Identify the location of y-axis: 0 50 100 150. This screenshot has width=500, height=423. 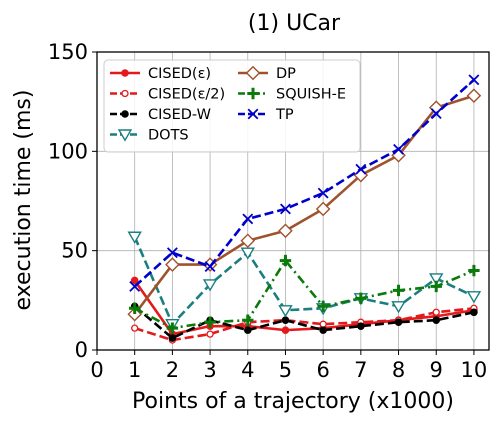
(72, 201).